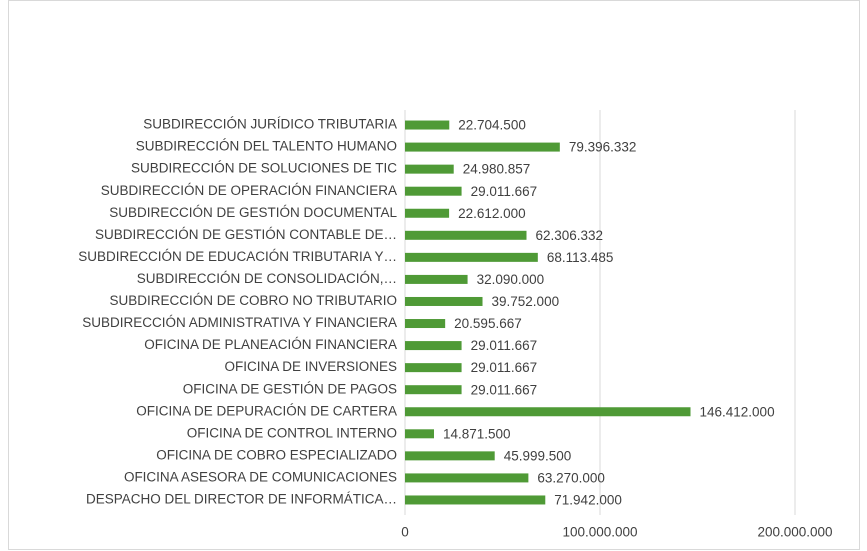 This screenshot has height=551, width=867. I want to click on y-tick-label: OFICINA DE PLANEACIÓN FINANCIERA, so click(270, 344).